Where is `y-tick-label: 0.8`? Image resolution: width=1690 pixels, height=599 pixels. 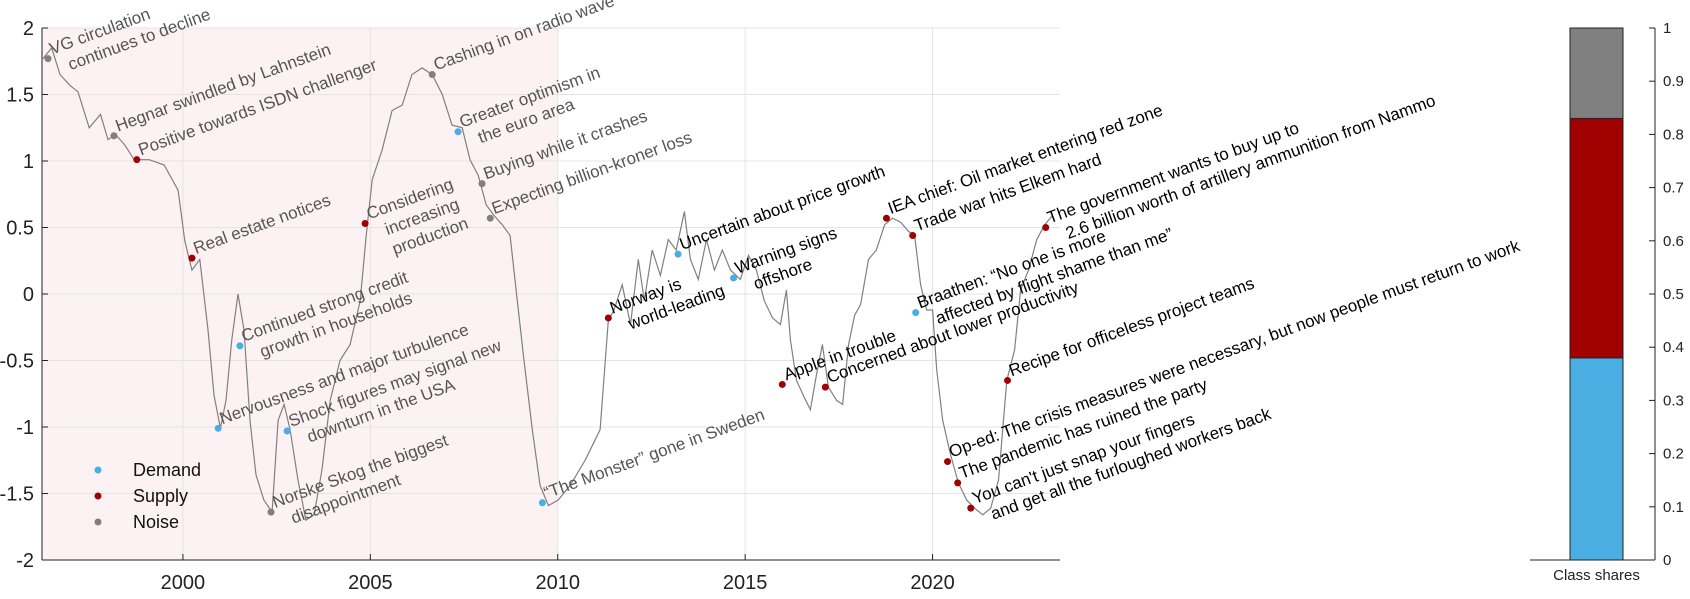
y-tick-label: 0.8 is located at coordinates (1673, 134).